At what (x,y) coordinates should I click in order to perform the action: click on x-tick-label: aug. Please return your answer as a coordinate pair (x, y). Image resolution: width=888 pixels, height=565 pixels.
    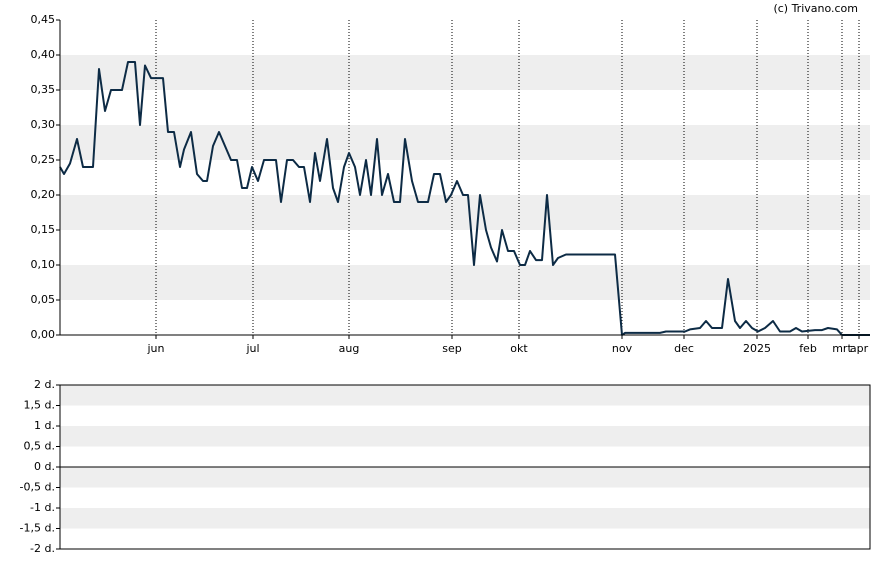
    Looking at the image, I should click on (349, 348).